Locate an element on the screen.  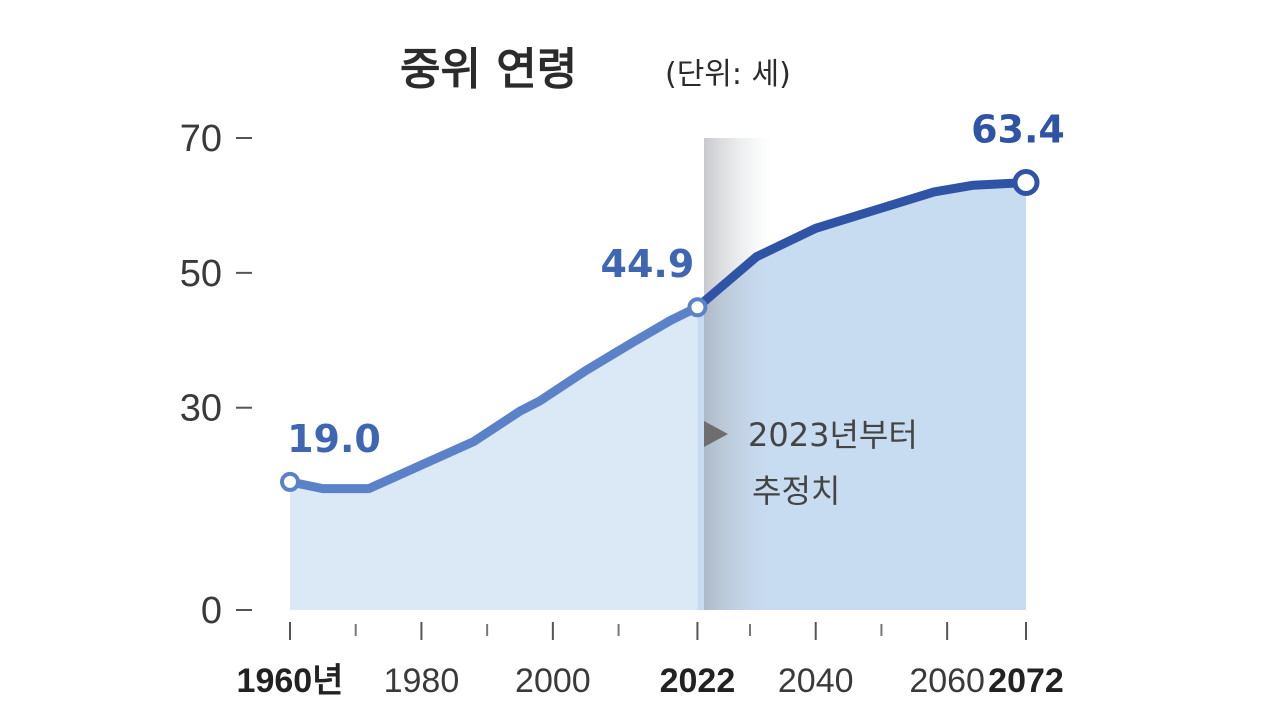
x-tick-label: 2040 is located at coordinates (816, 681).